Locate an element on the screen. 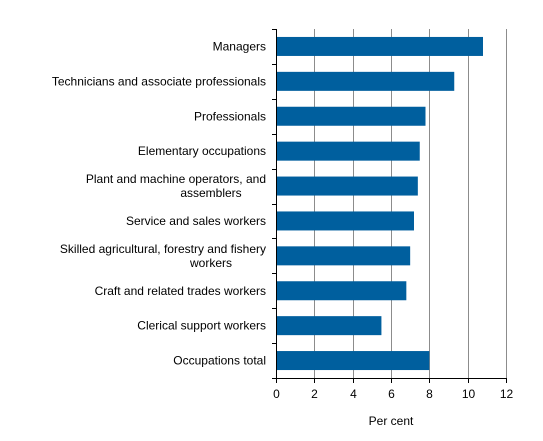 The width and height of the screenshot is (543, 441). category-label-line: workers is located at coordinates (210, 263).